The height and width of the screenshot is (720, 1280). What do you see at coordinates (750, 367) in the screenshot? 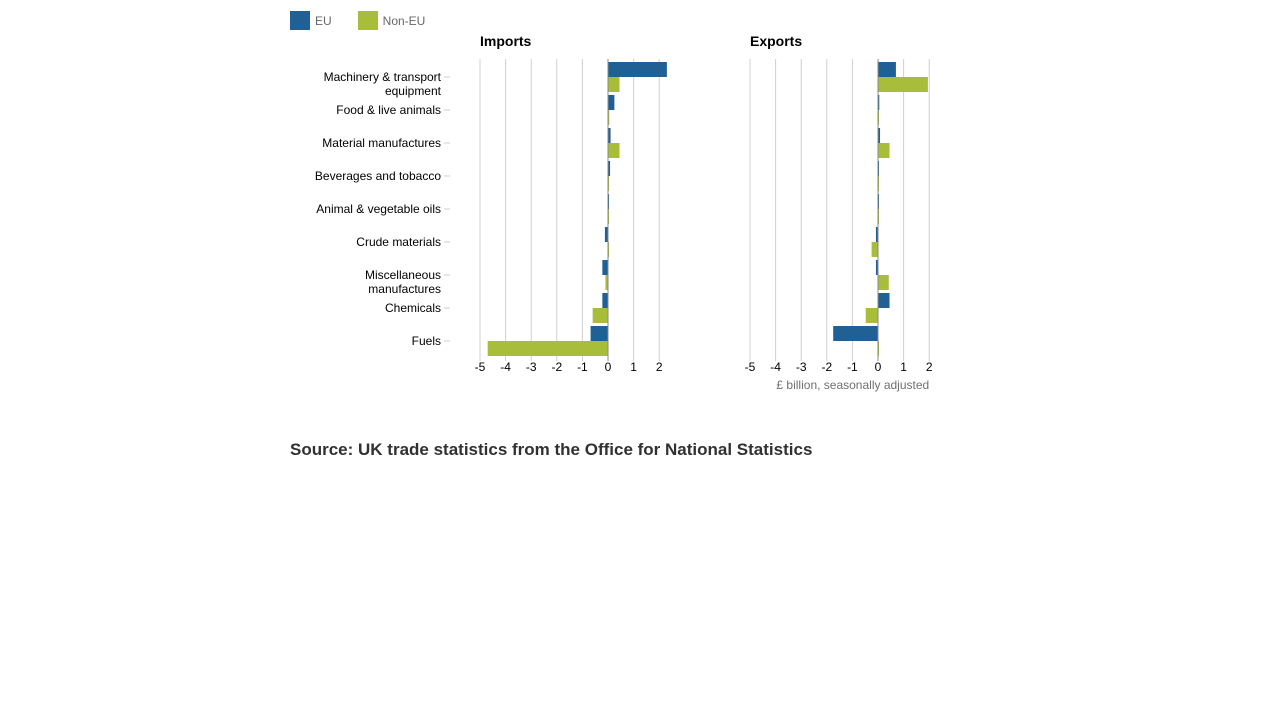
I see `exports-tick-label: -5` at bounding box center [750, 367].